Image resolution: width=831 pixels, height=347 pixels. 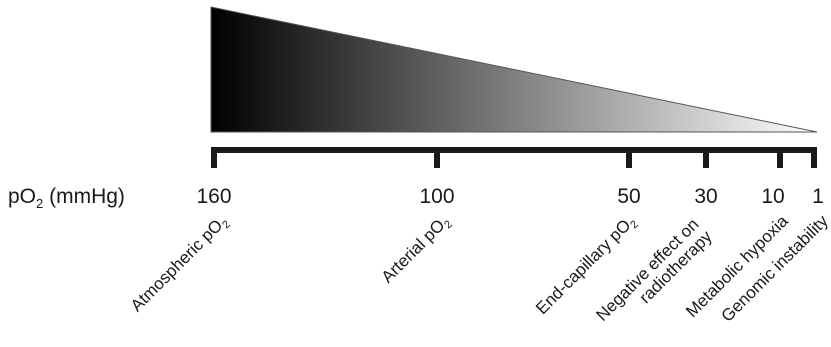 I want to click on tick-label-10: 10, so click(x=772, y=196).